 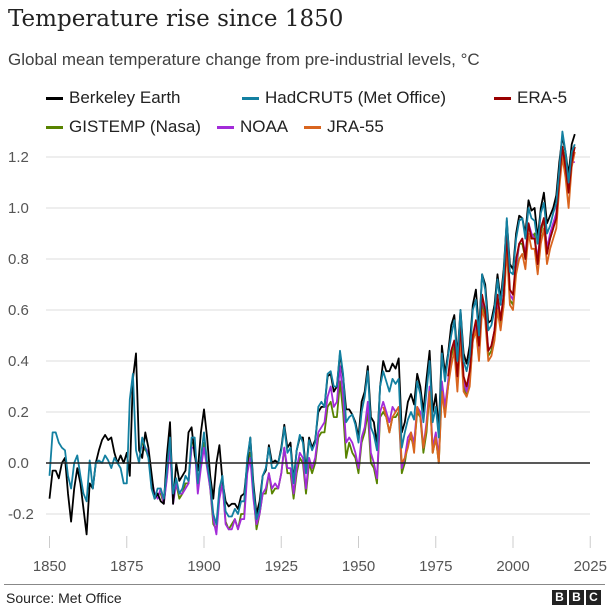 What do you see at coordinates (21, 514) in the screenshot?
I see `y-tick-label: -0.2` at bounding box center [21, 514].